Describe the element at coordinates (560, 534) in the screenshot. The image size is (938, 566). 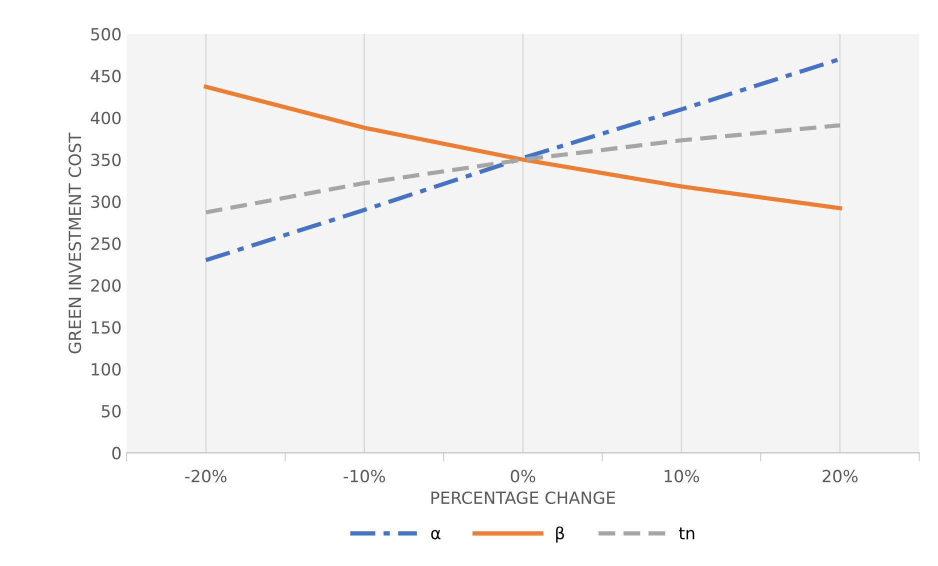
I see `legend-label: β` at that location.